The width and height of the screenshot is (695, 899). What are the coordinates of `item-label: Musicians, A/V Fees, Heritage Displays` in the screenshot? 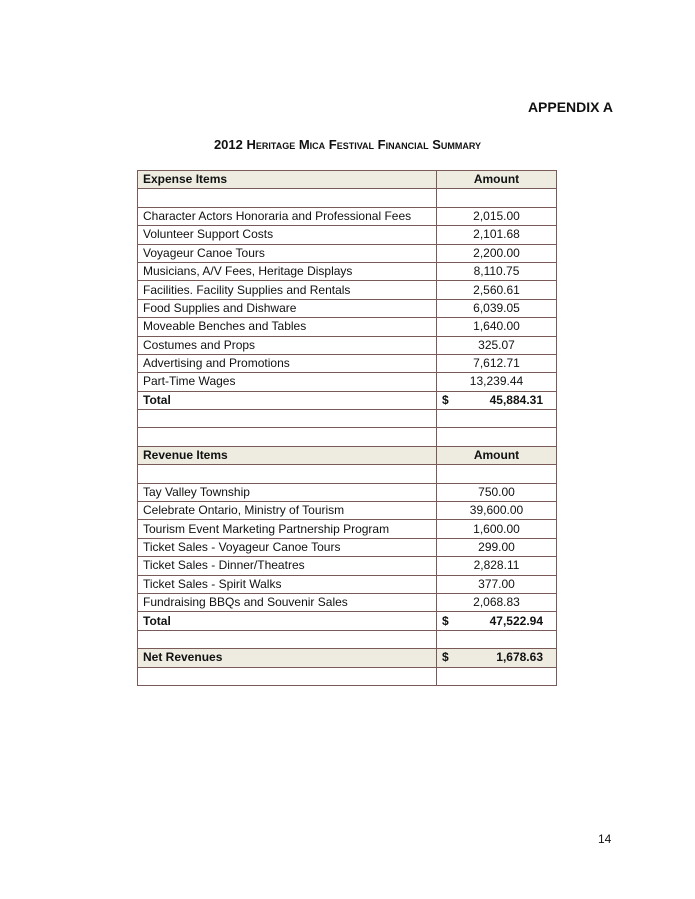 It's located at (287, 271).